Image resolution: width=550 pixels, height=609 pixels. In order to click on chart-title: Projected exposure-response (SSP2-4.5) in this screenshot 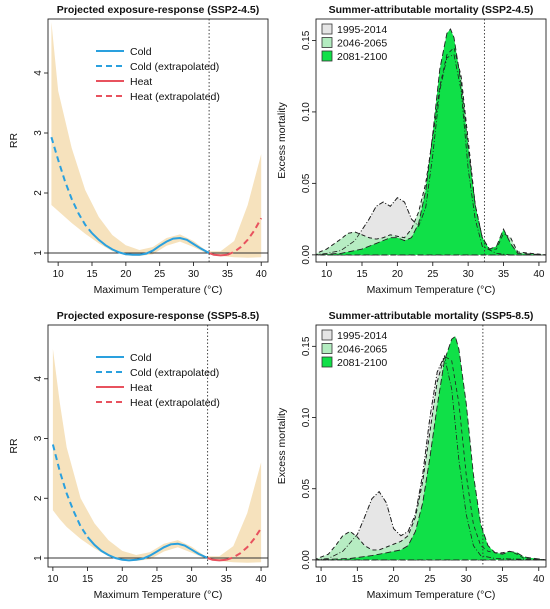, I will do `click(158, 10)`.